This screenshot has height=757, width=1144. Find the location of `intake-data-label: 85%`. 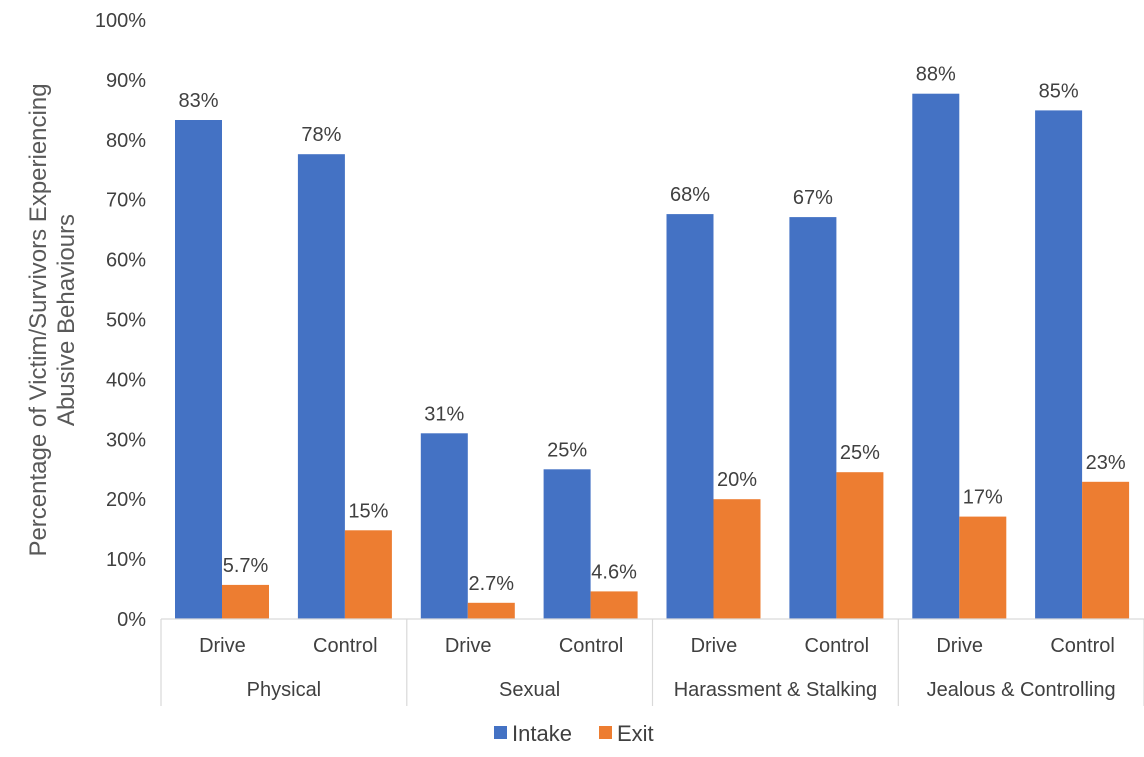

intake-data-label: 85% is located at coordinates (1059, 91).